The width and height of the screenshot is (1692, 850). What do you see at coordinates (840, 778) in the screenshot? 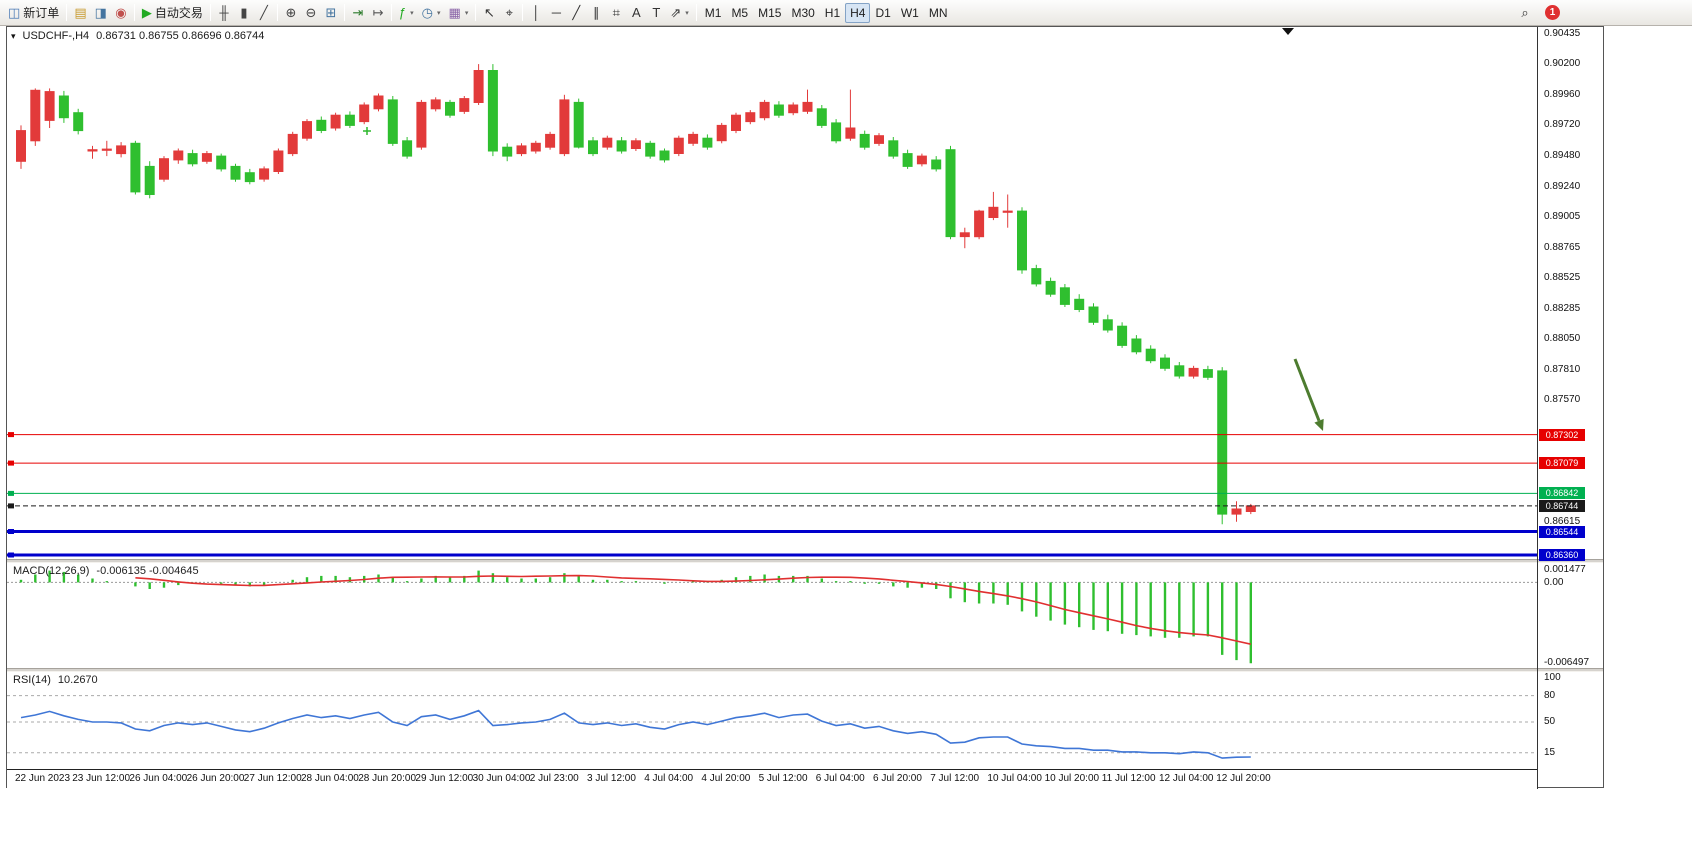
I see `time-axis-label: 6 Jul 04:00` at bounding box center [840, 778].